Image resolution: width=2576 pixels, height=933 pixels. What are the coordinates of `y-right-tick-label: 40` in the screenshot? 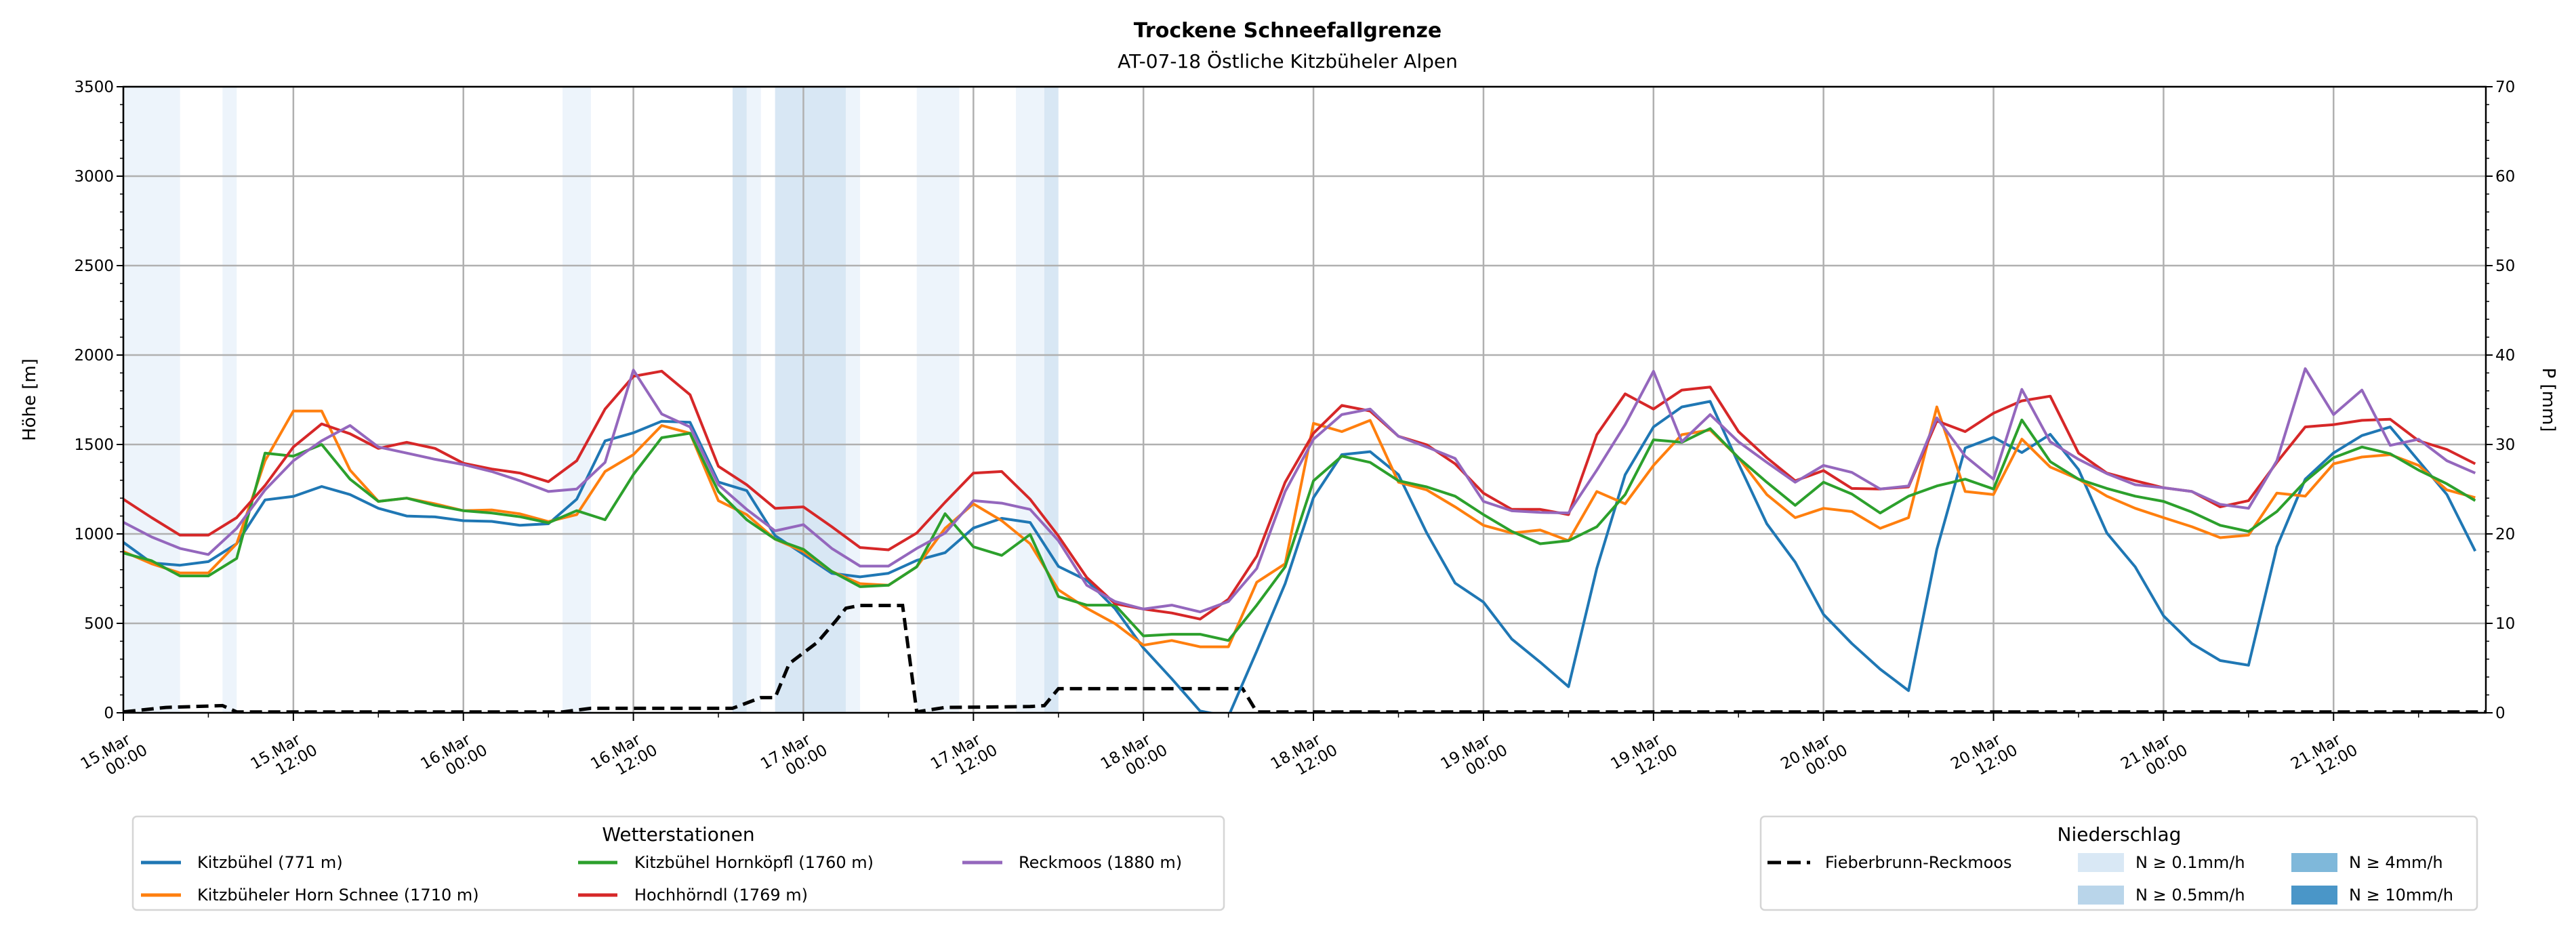 It's located at (2505, 356).